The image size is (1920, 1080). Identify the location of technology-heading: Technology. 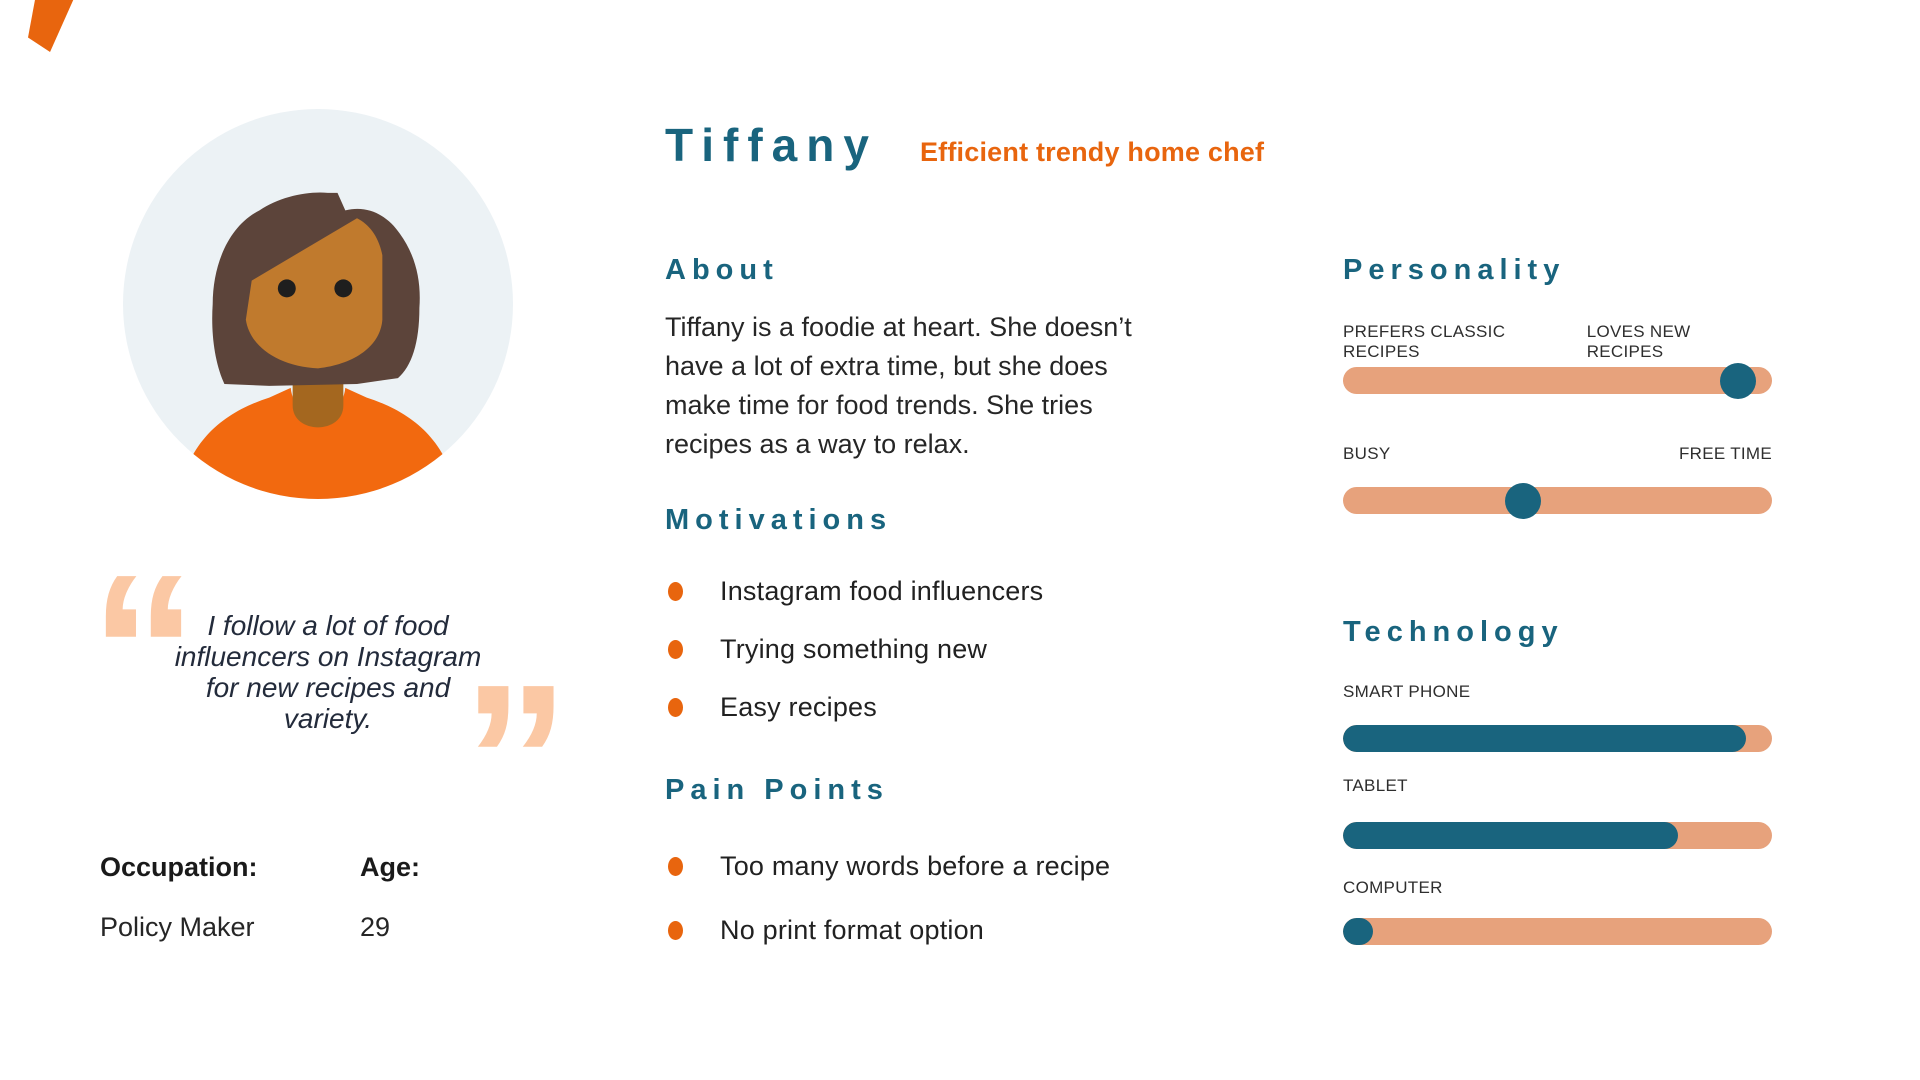
(1453, 632).